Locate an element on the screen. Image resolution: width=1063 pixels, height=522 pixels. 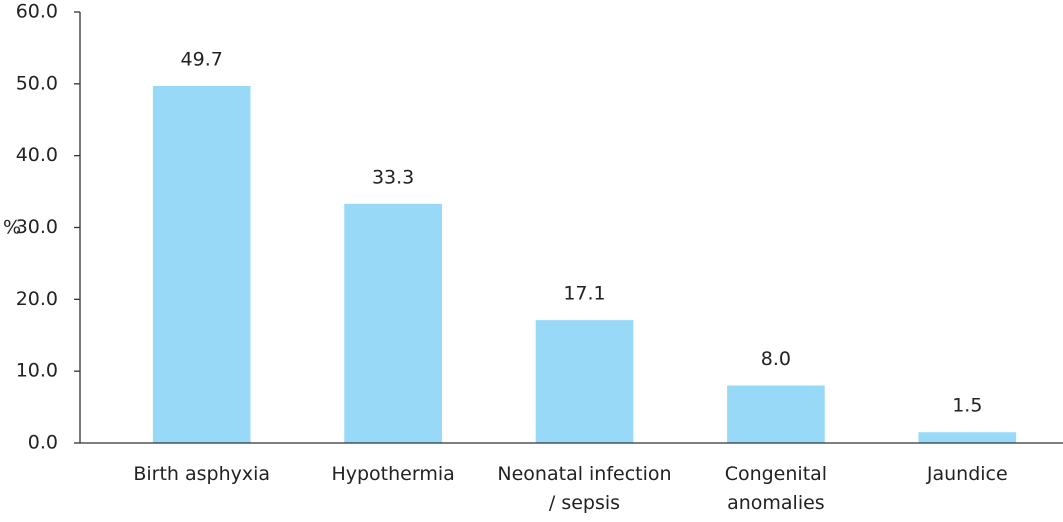
y-tick-label: 40.0 is located at coordinates (37, 155).